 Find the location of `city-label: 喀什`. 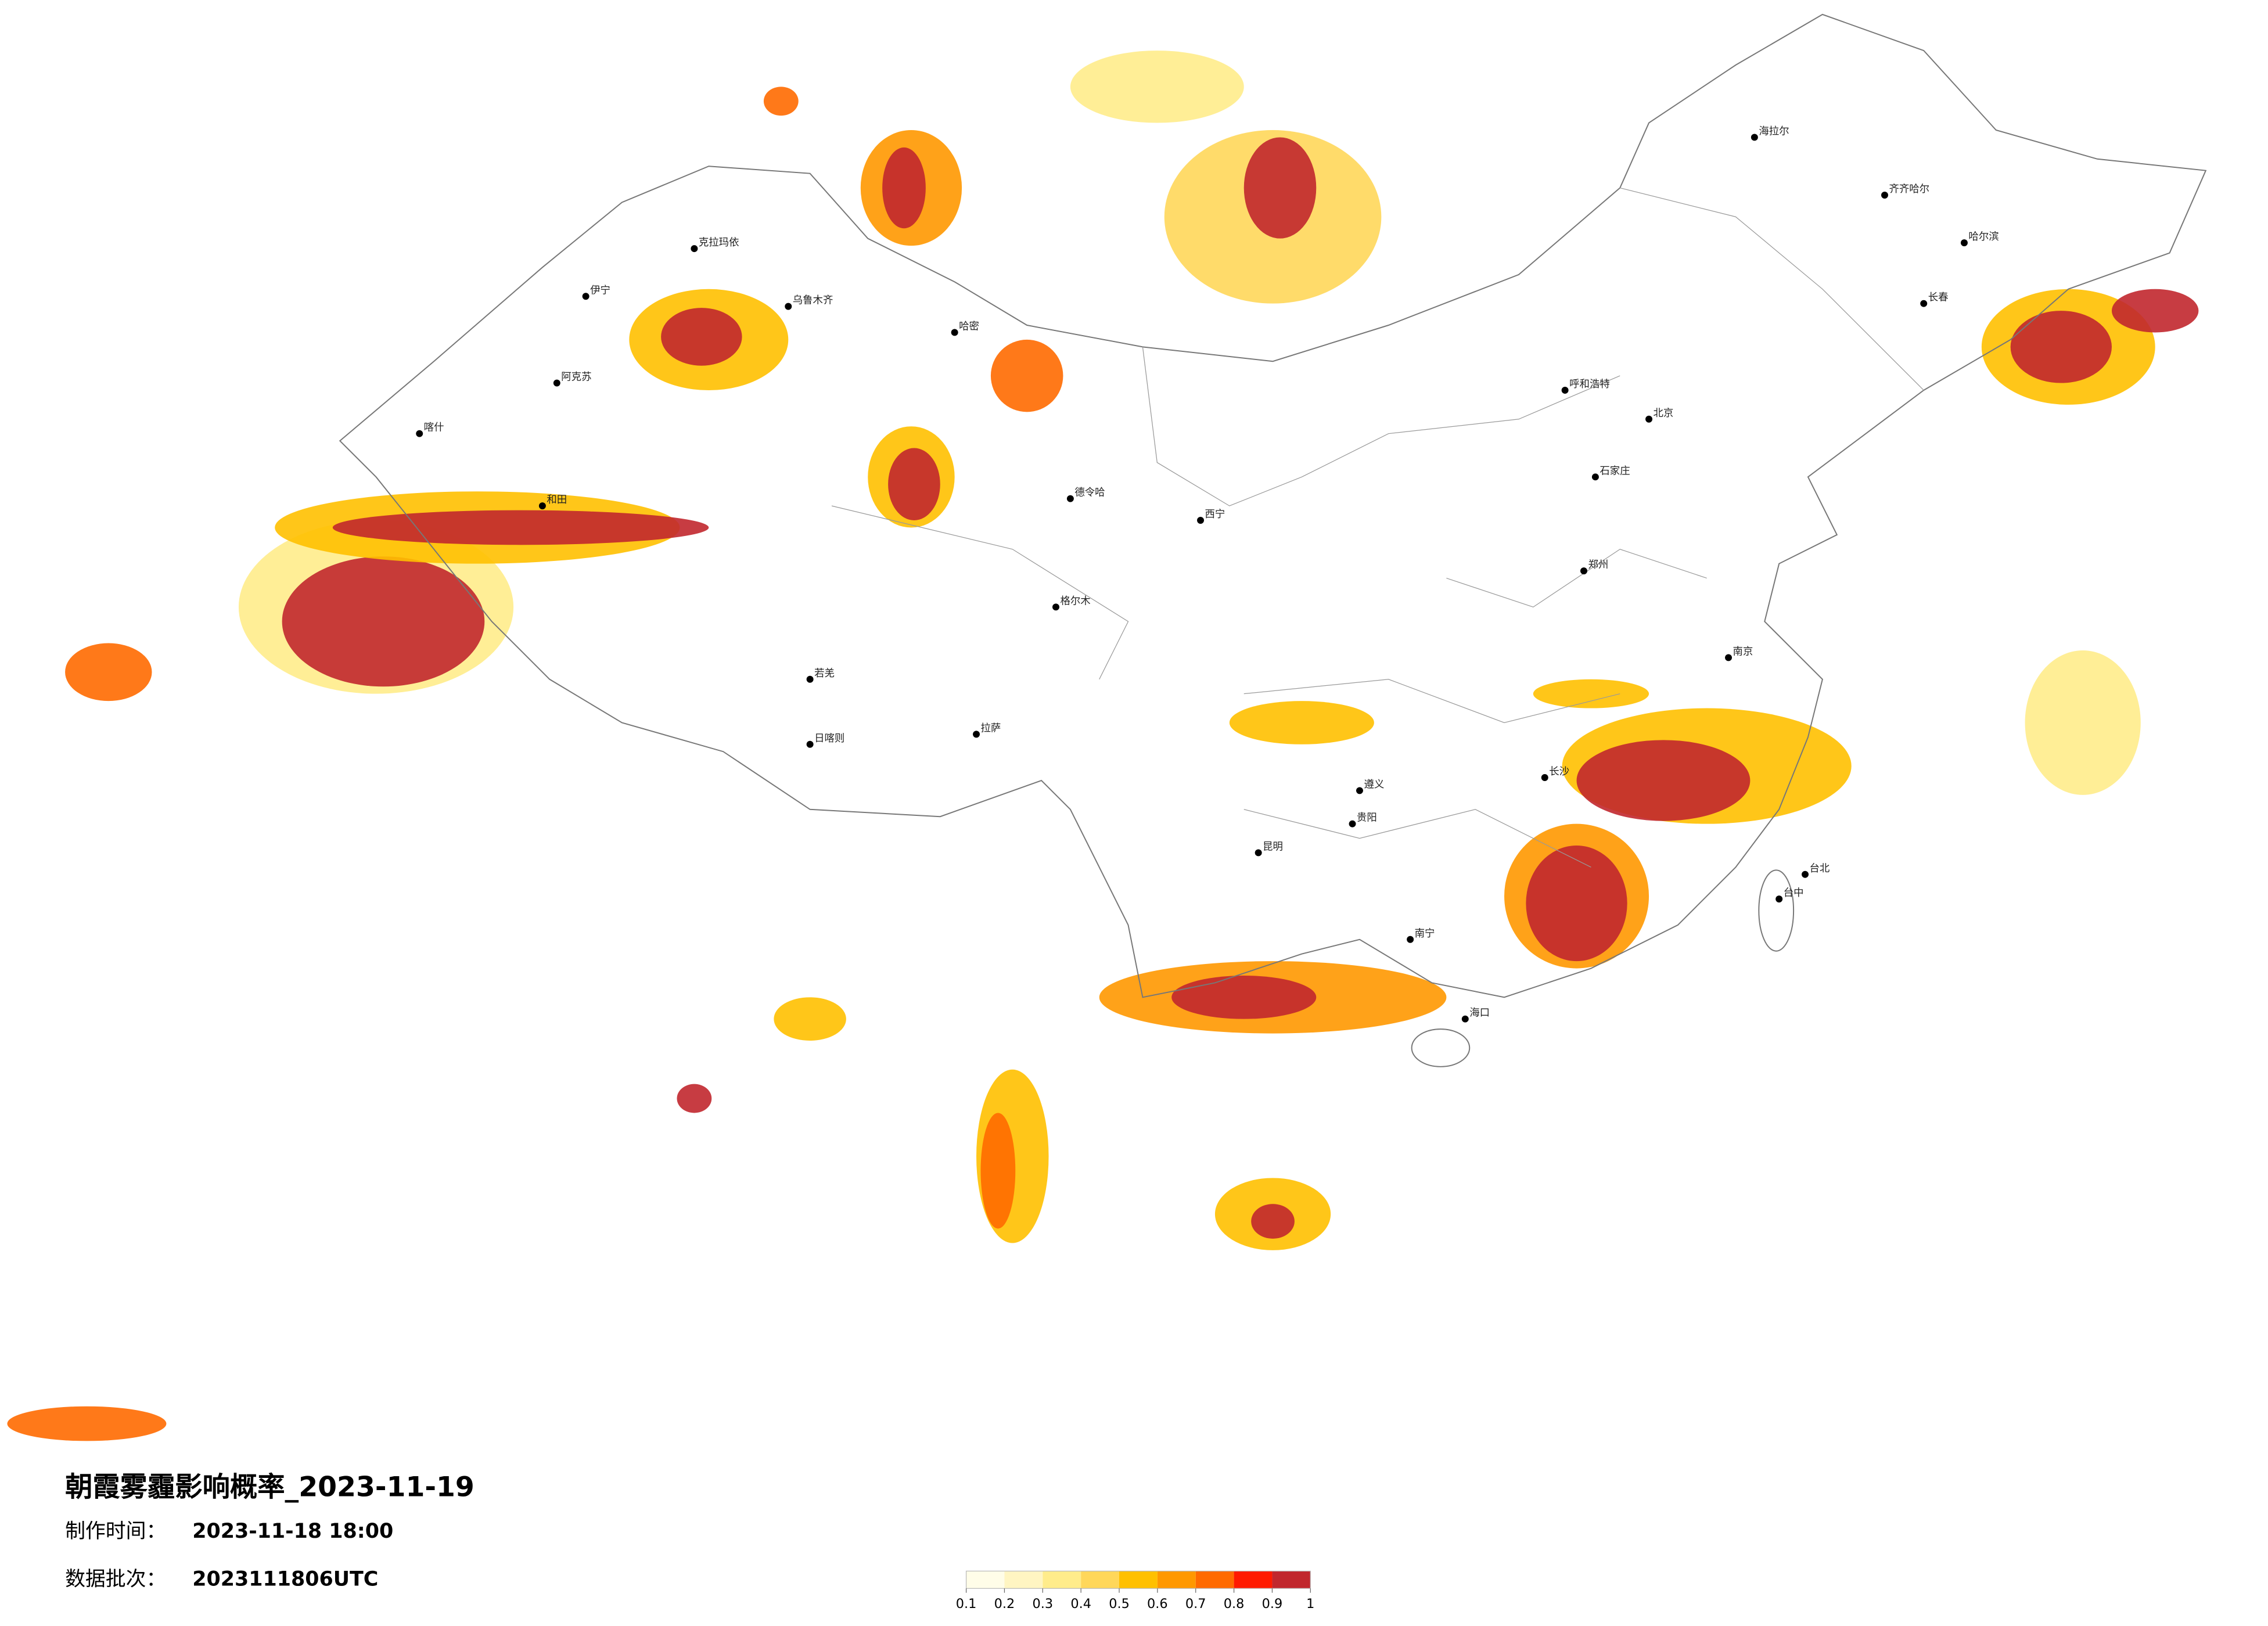

city-label: 喀什 is located at coordinates (434, 428).